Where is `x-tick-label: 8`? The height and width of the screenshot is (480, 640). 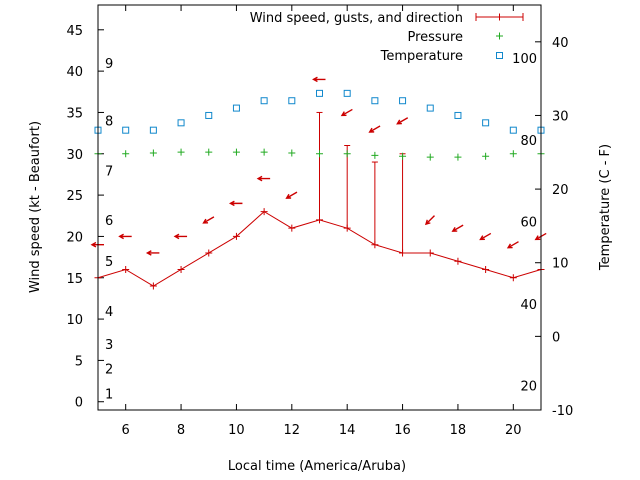
x-tick-label: 8 is located at coordinates (181, 430).